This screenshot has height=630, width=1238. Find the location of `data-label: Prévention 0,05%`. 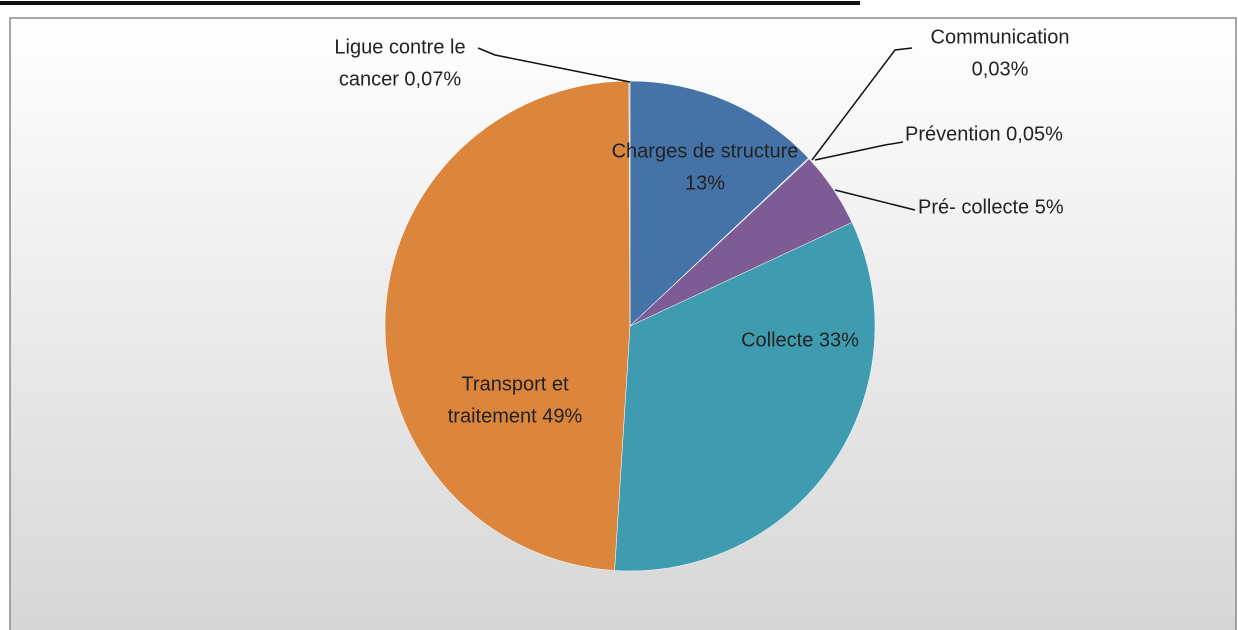

data-label: Prévention 0,05% is located at coordinates (984, 134).